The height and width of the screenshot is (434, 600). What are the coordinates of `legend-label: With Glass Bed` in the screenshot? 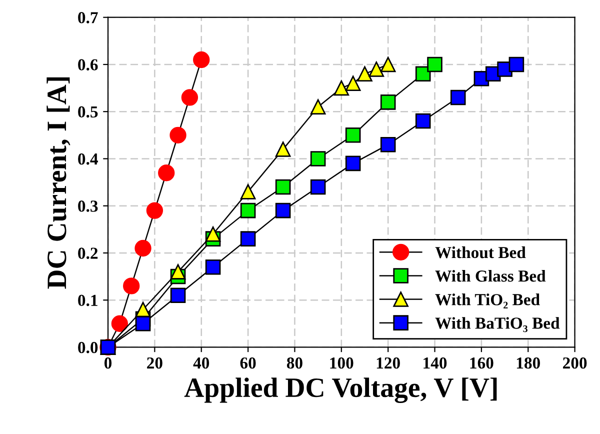 It's located at (490, 276).